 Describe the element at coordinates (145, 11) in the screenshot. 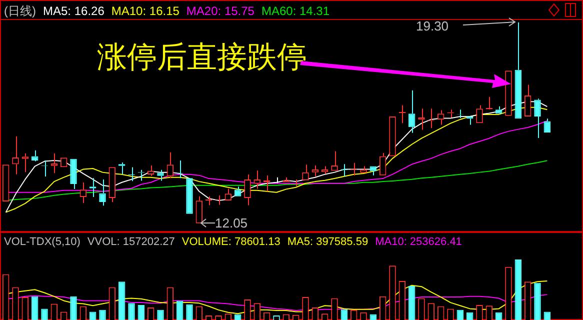

I see `text: MA10: 16.15` at that location.